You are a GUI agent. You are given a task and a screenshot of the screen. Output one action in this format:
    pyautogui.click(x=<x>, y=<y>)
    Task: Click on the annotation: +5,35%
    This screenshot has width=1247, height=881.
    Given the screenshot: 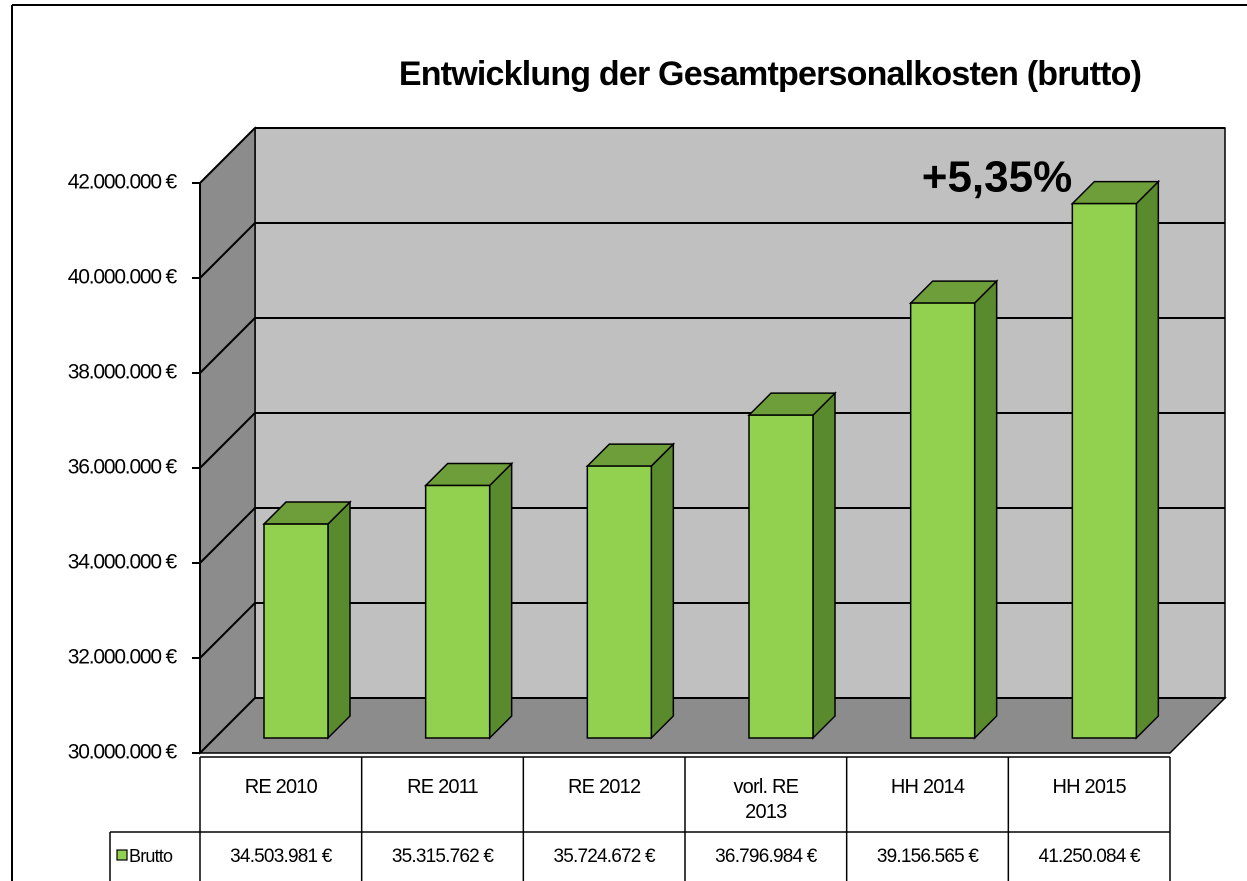 What is the action you would take?
    pyautogui.click(x=997, y=177)
    